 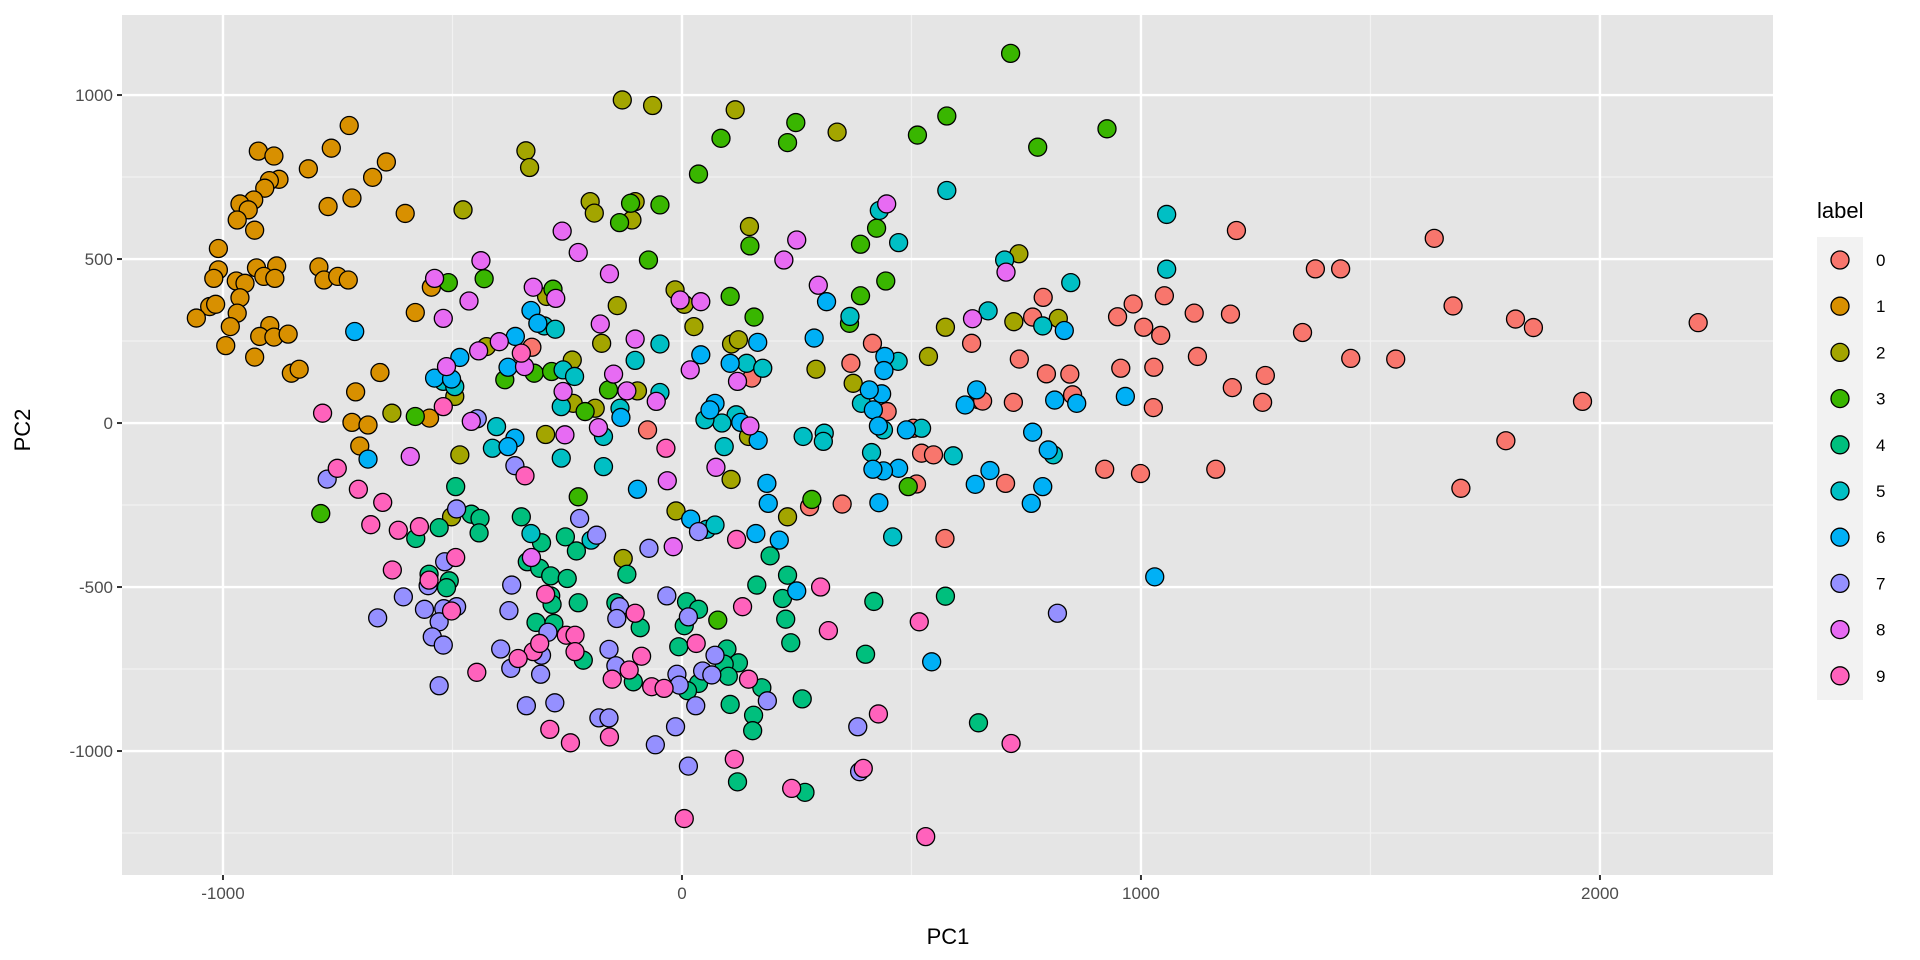 I want to click on x-tick-label: 2000, so click(x=1600, y=893).